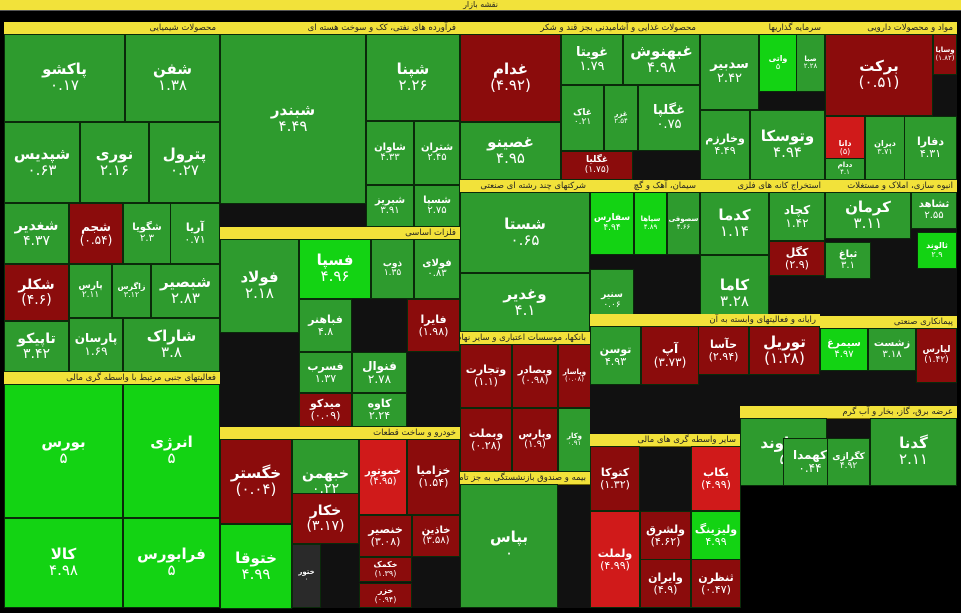 The image size is (961, 613). What do you see at coordinates (665, 583) in the screenshot?
I see `stock-tile: وایران (۴.۹)` at bounding box center [665, 583].